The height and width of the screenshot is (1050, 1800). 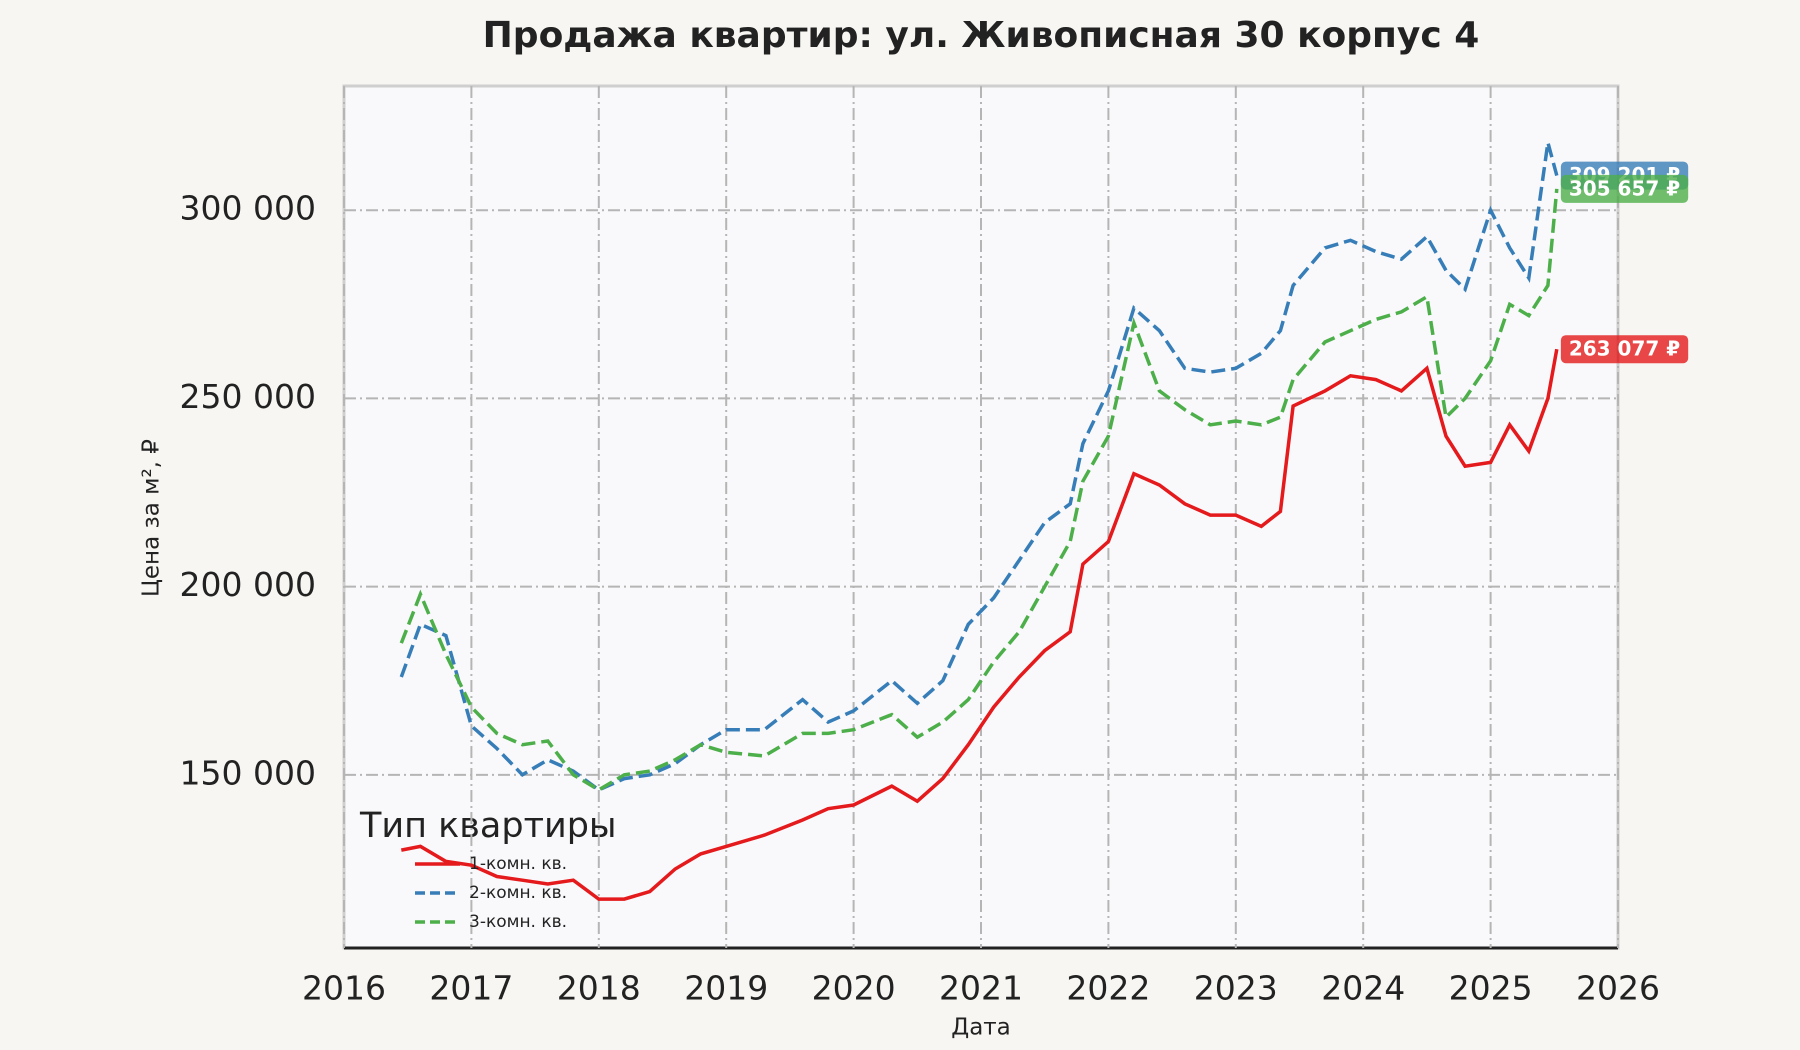 What do you see at coordinates (518, 922) in the screenshot?
I see `legend-label: 3-комн. кв.` at bounding box center [518, 922].